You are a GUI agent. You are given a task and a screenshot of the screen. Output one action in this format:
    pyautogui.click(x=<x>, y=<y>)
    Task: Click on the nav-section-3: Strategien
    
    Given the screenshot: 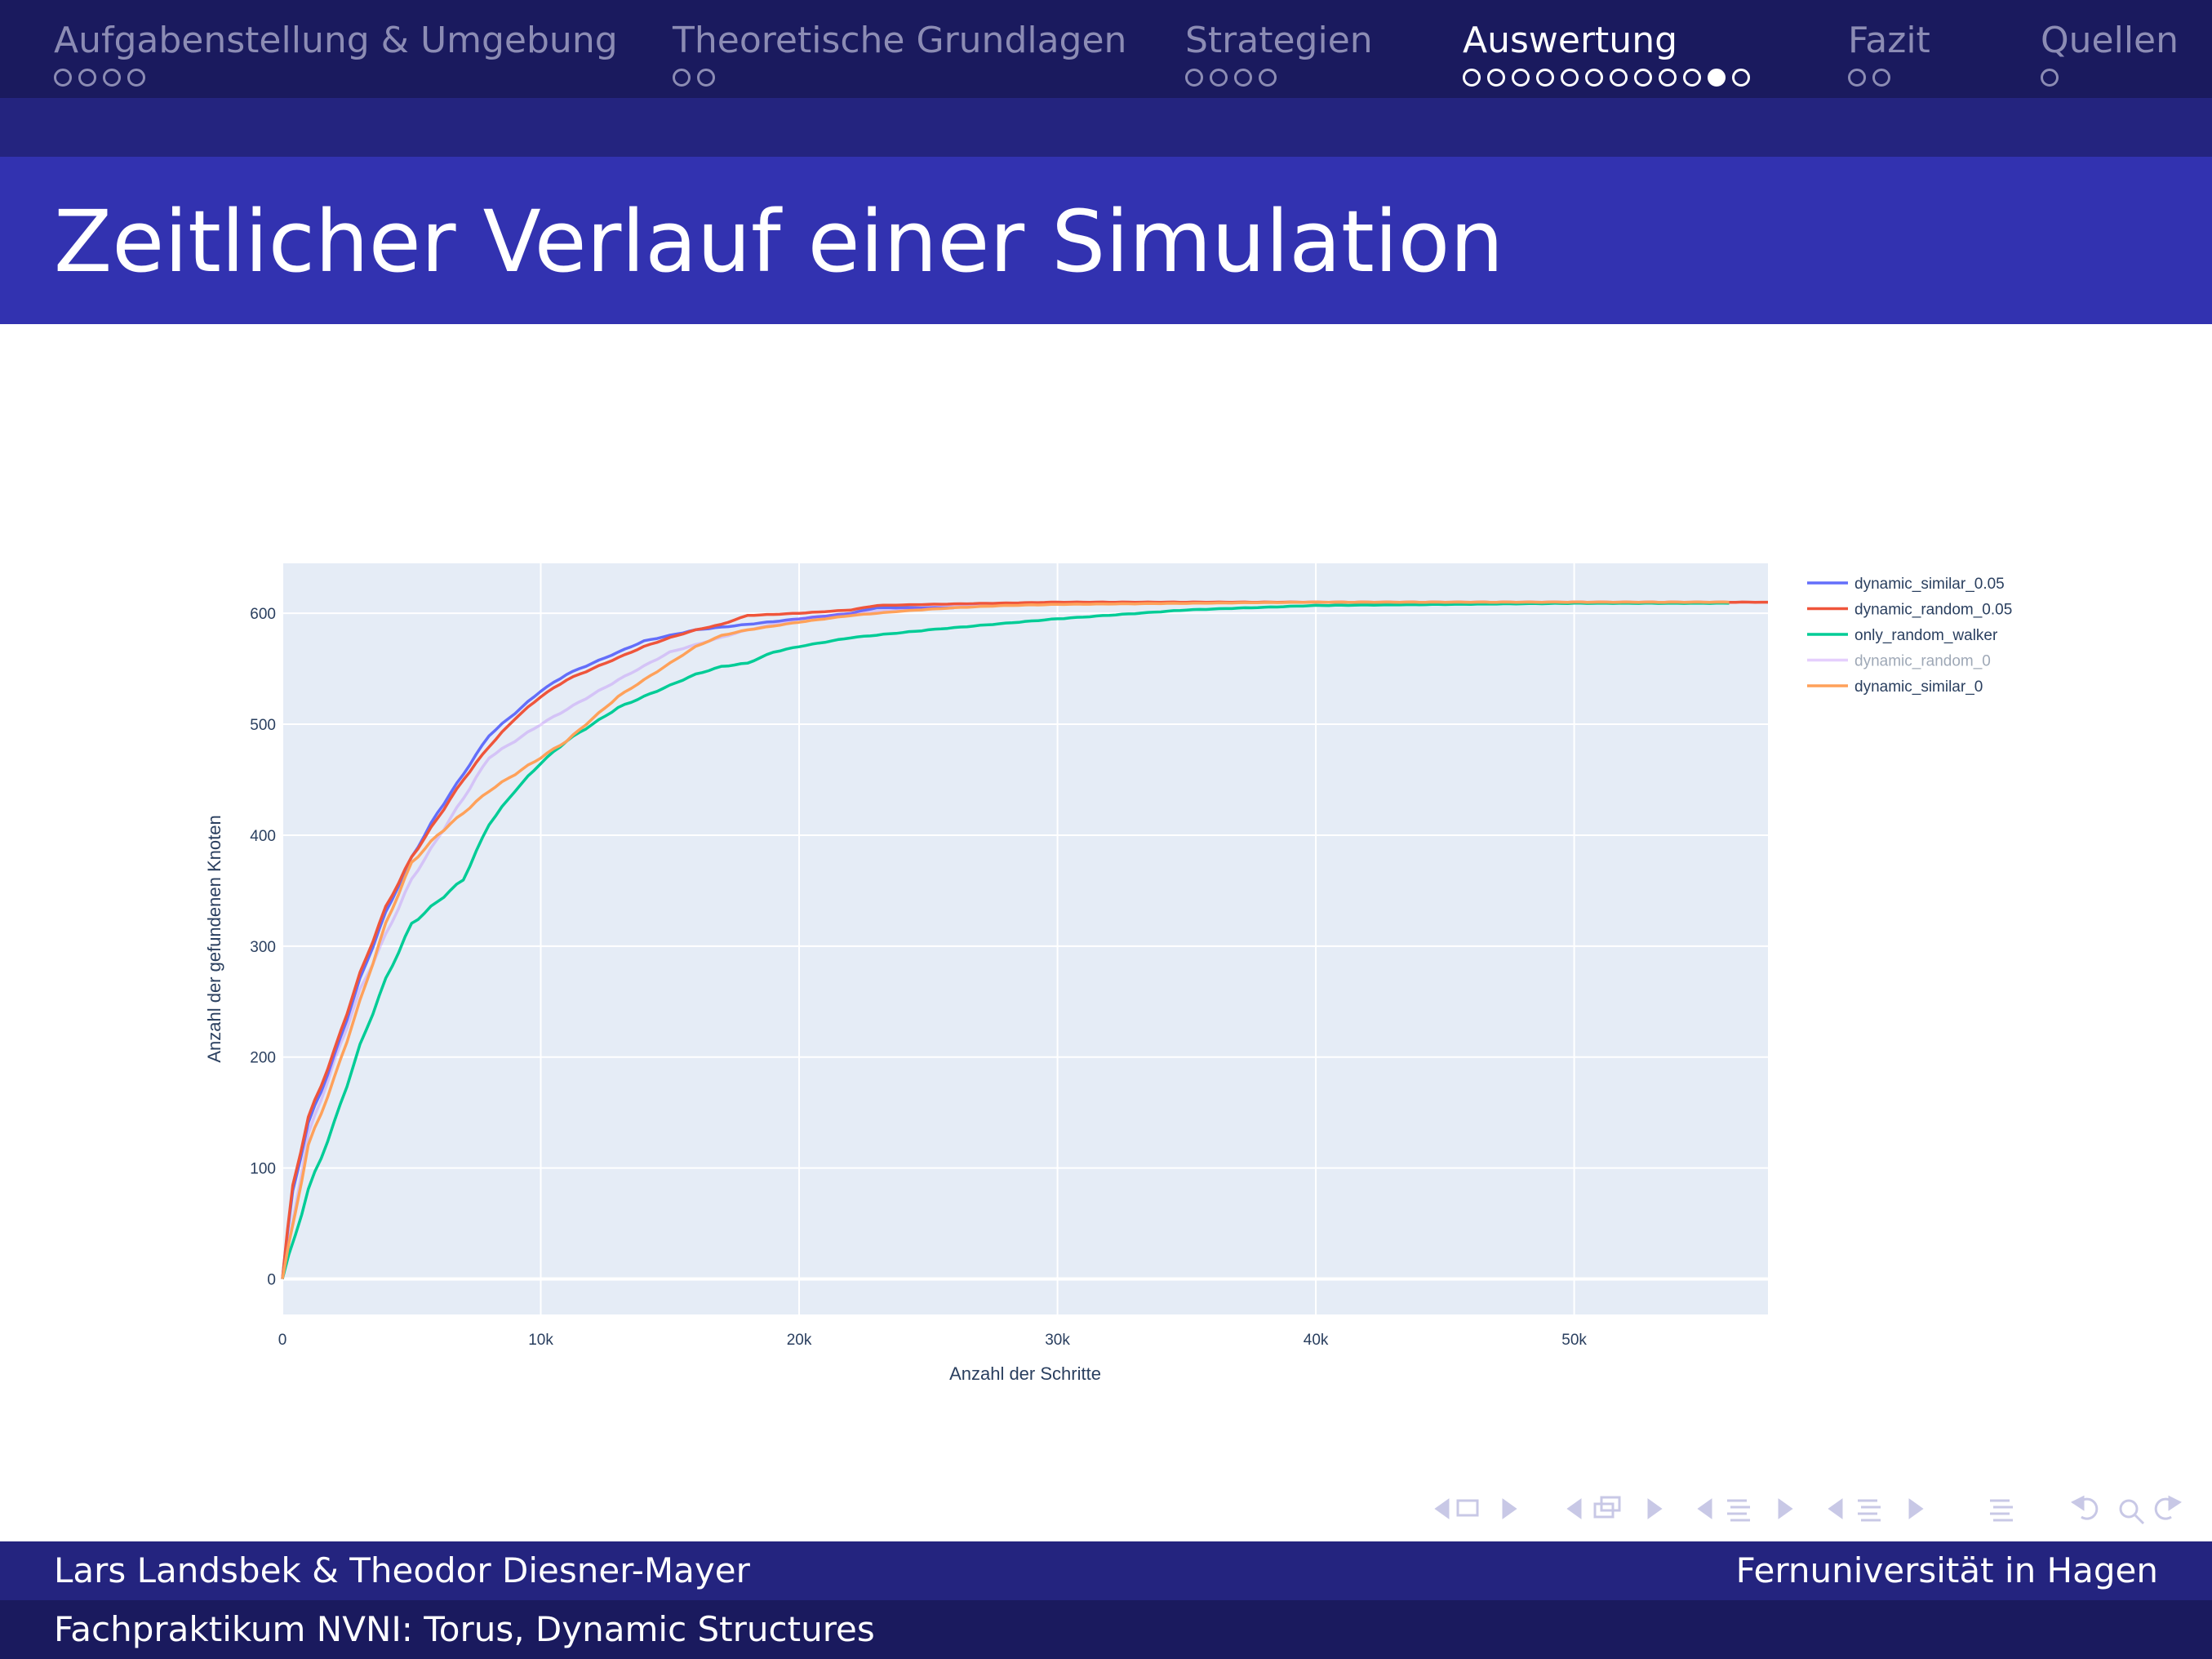 What is the action you would take?
    pyautogui.click(x=1279, y=54)
    